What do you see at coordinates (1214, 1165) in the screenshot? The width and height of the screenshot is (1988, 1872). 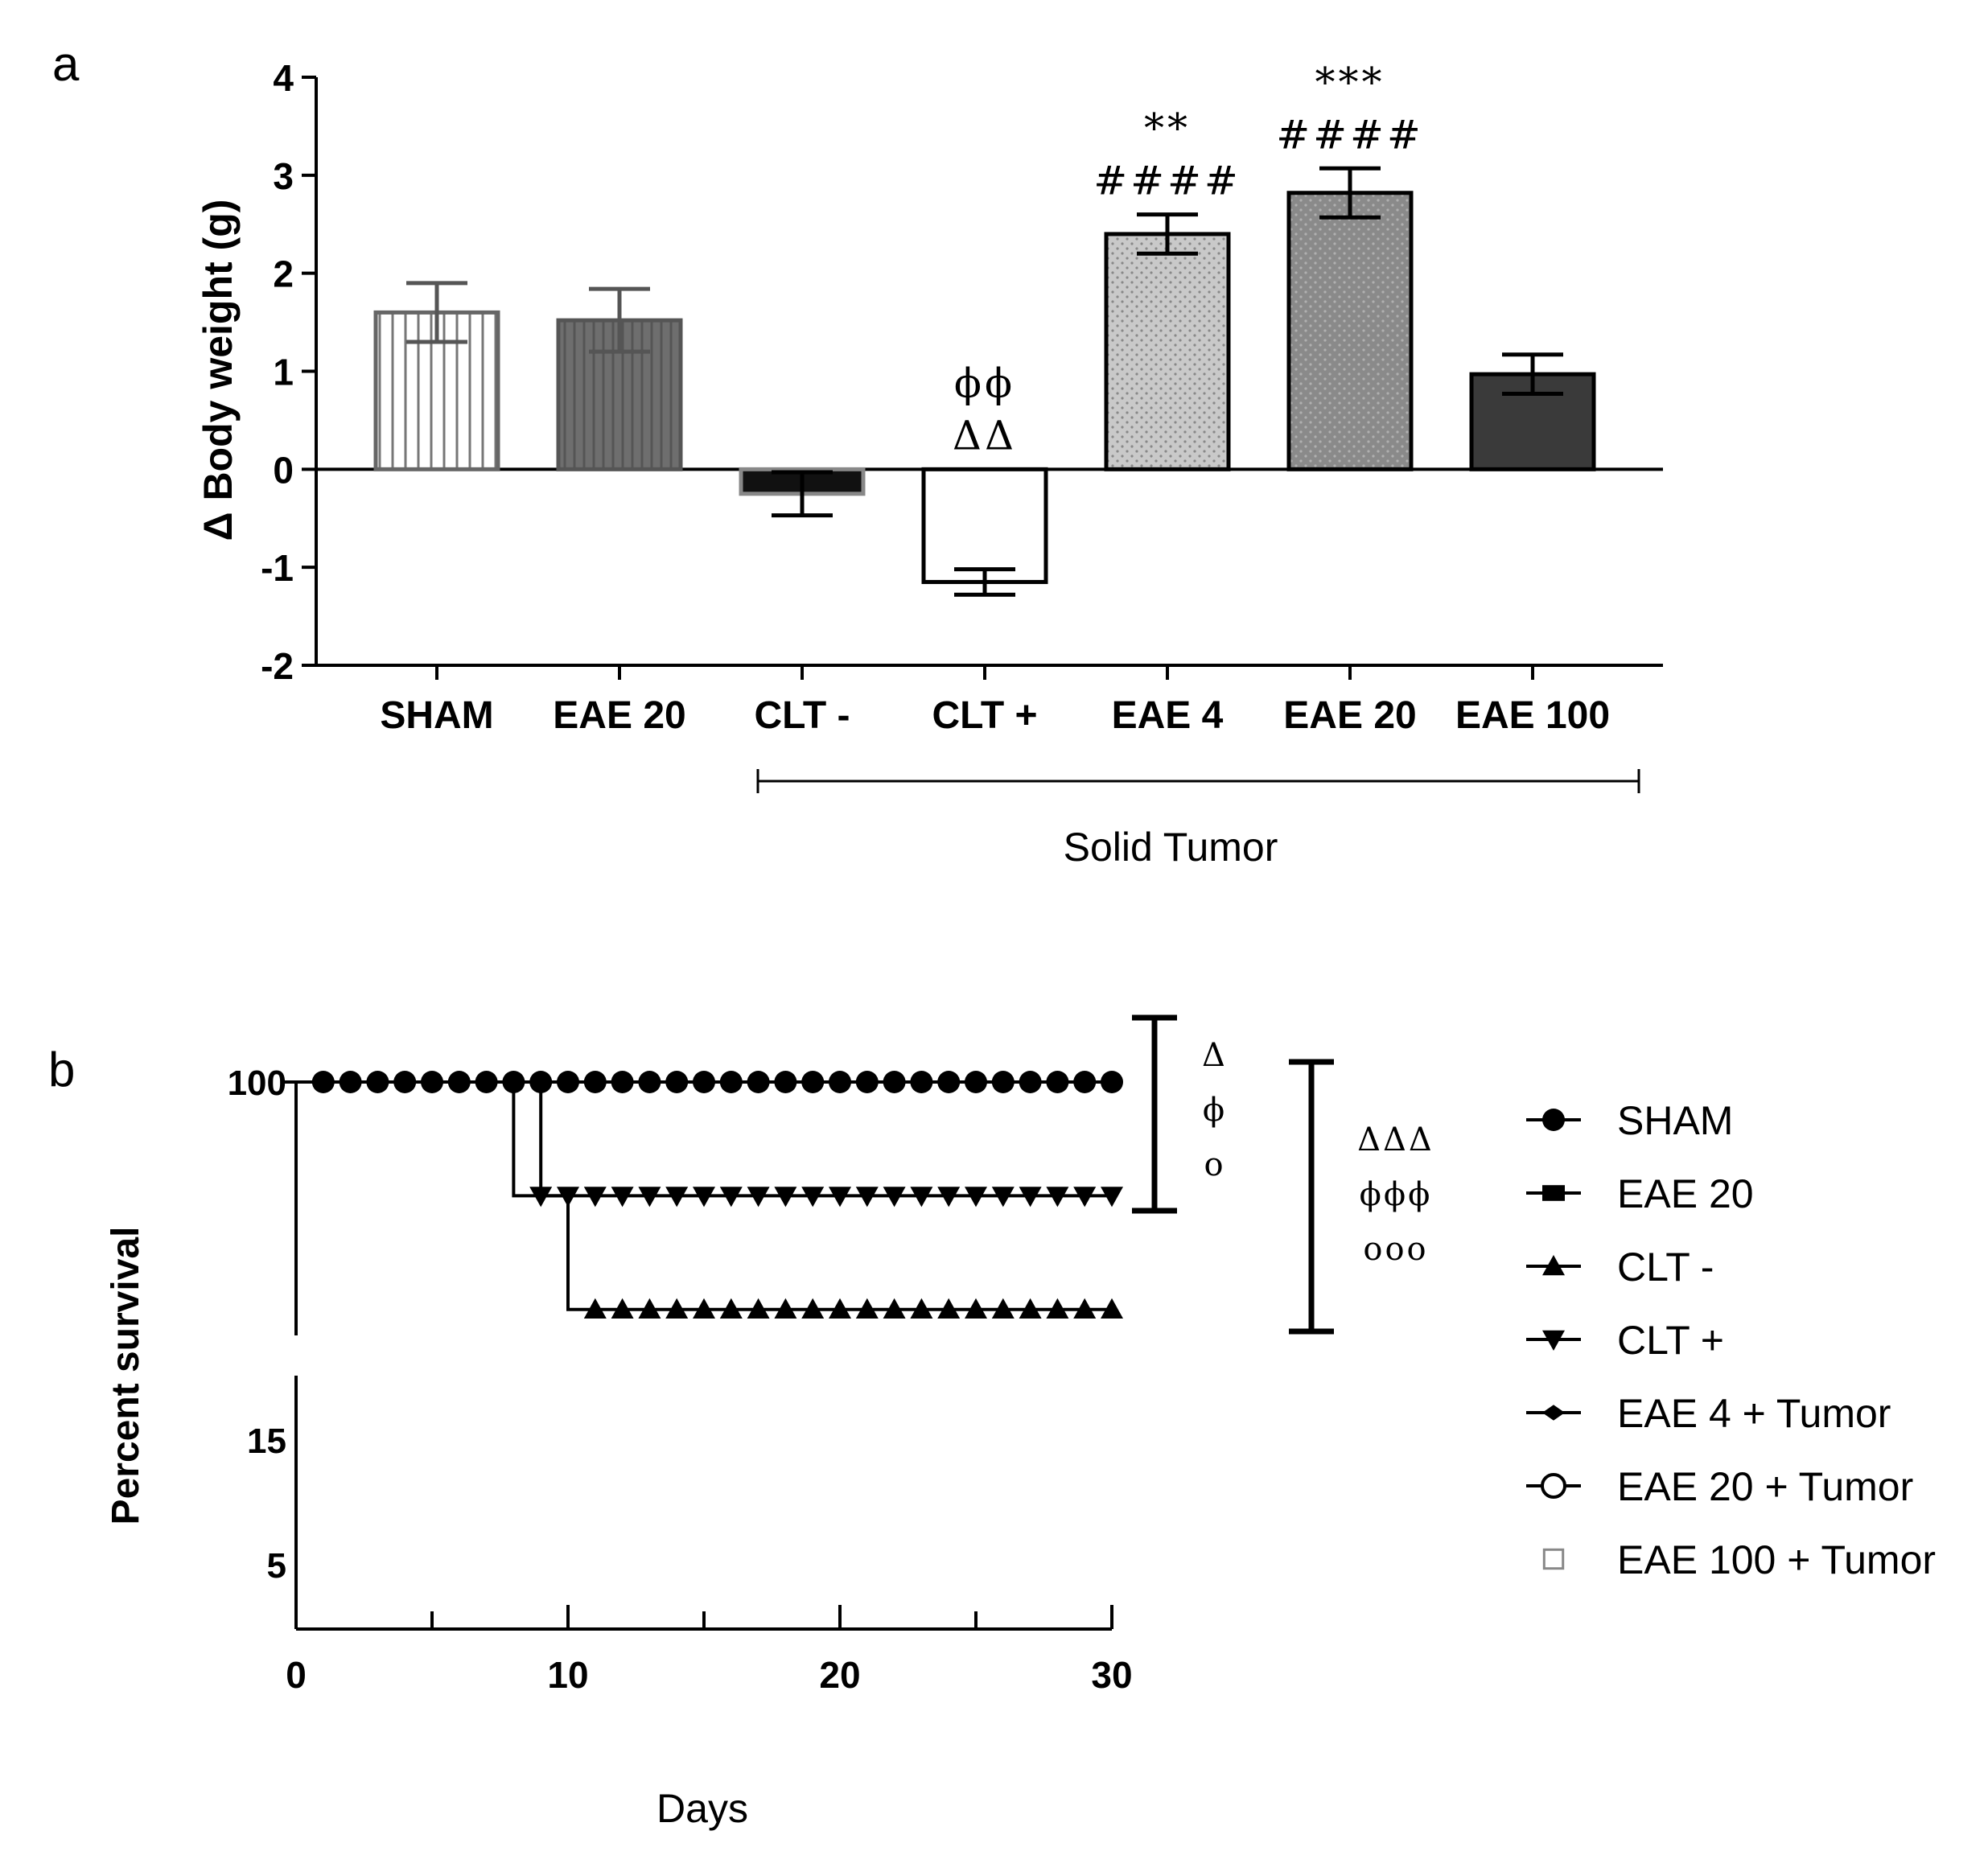 I see `significance-mark: o` at bounding box center [1214, 1165].